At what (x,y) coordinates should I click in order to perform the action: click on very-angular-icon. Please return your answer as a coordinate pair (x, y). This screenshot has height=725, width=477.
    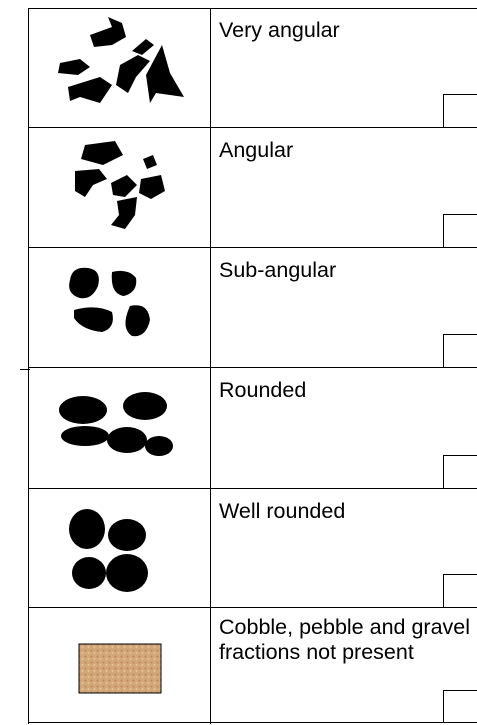
    Looking at the image, I should click on (121, 60).